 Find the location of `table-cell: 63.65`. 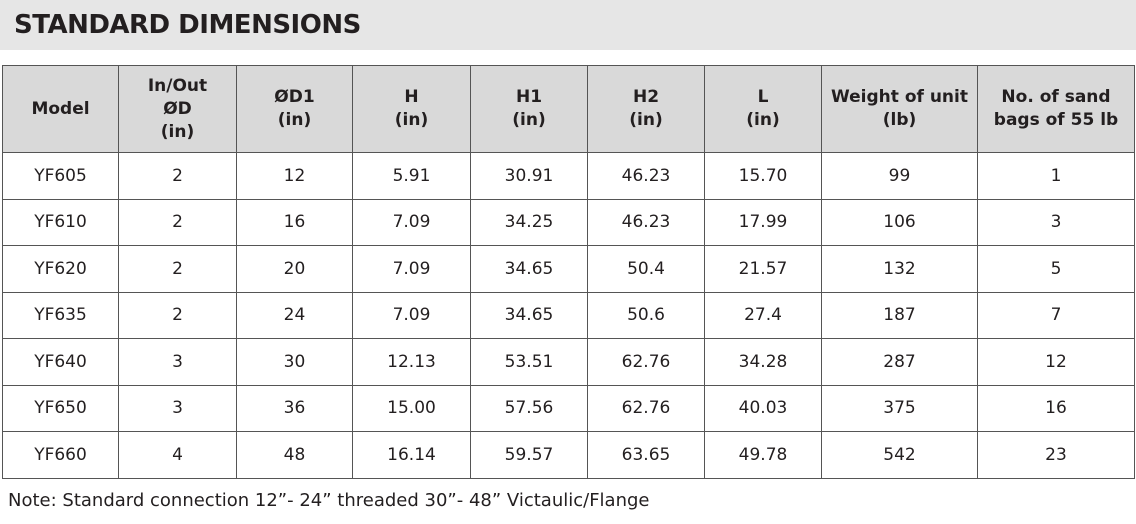

table-cell: 63.65 is located at coordinates (646, 455).